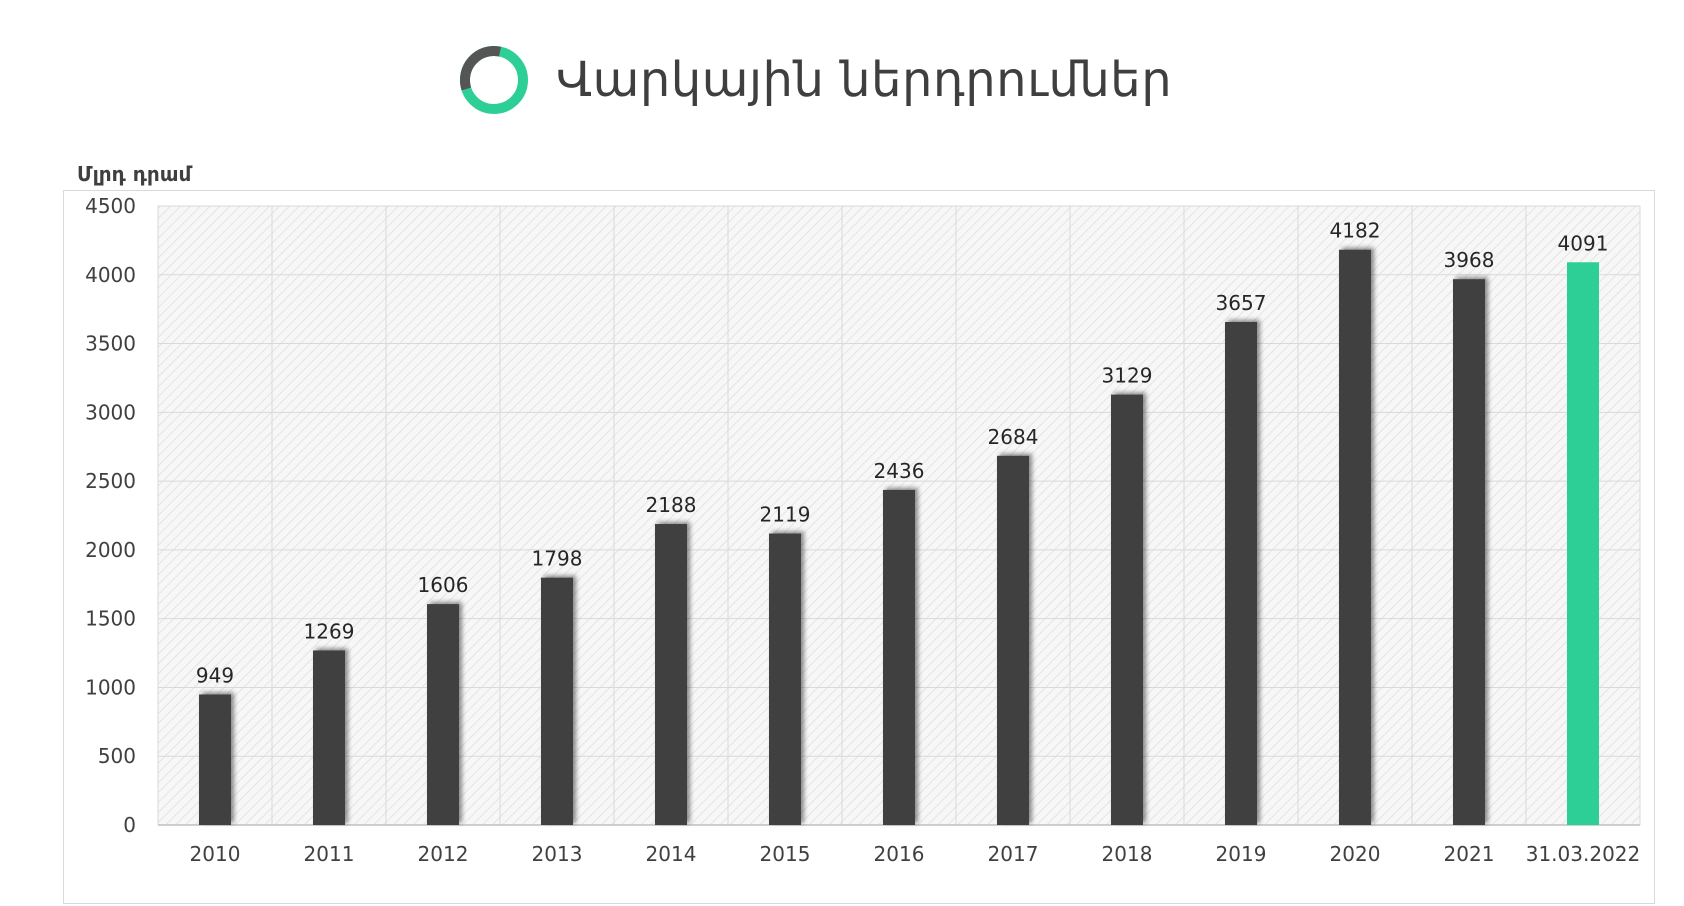 The width and height of the screenshot is (1684, 906). I want to click on bar-2020, so click(1355, 537).